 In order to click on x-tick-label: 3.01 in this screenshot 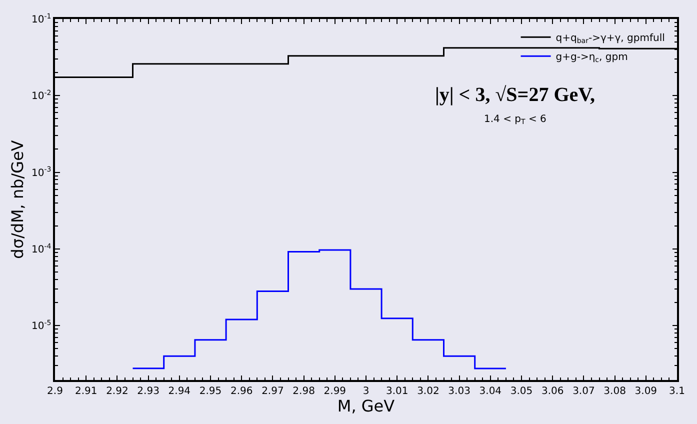, I will do `click(397, 391)`.